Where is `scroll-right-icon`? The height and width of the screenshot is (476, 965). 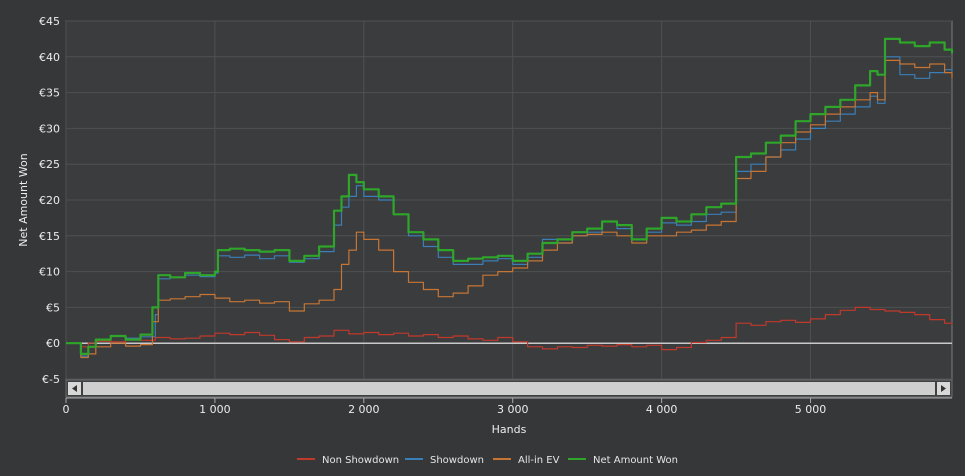
scroll-right-icon is located at coordinates (943, 388).